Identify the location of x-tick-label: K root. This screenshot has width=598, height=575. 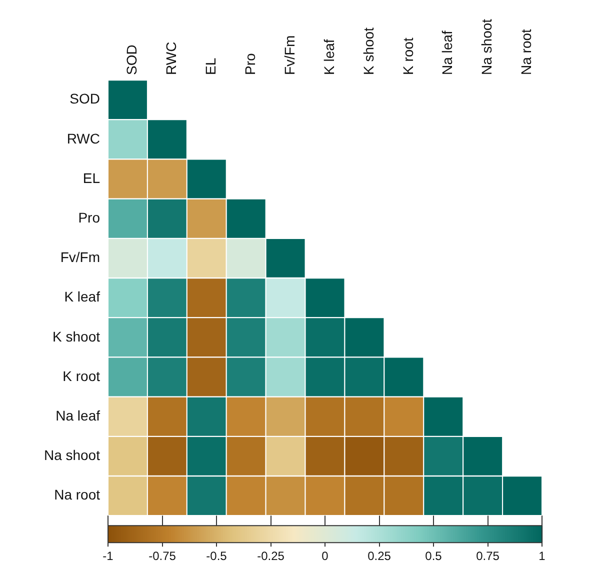
(408, 56).